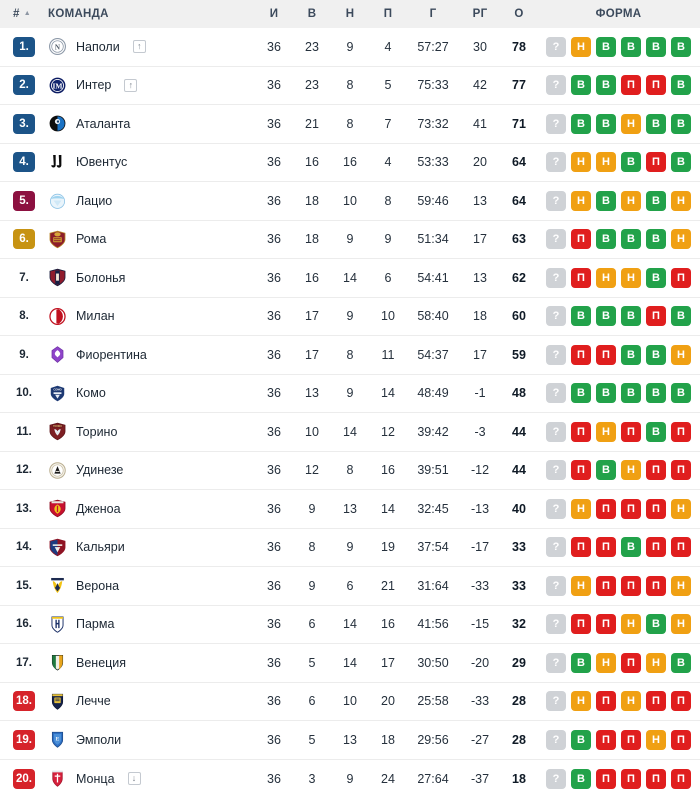  What do you see at coordinates (151, 316) in the screenshot?
I see `team-cell: Милан` at bounding box center [151, 316].